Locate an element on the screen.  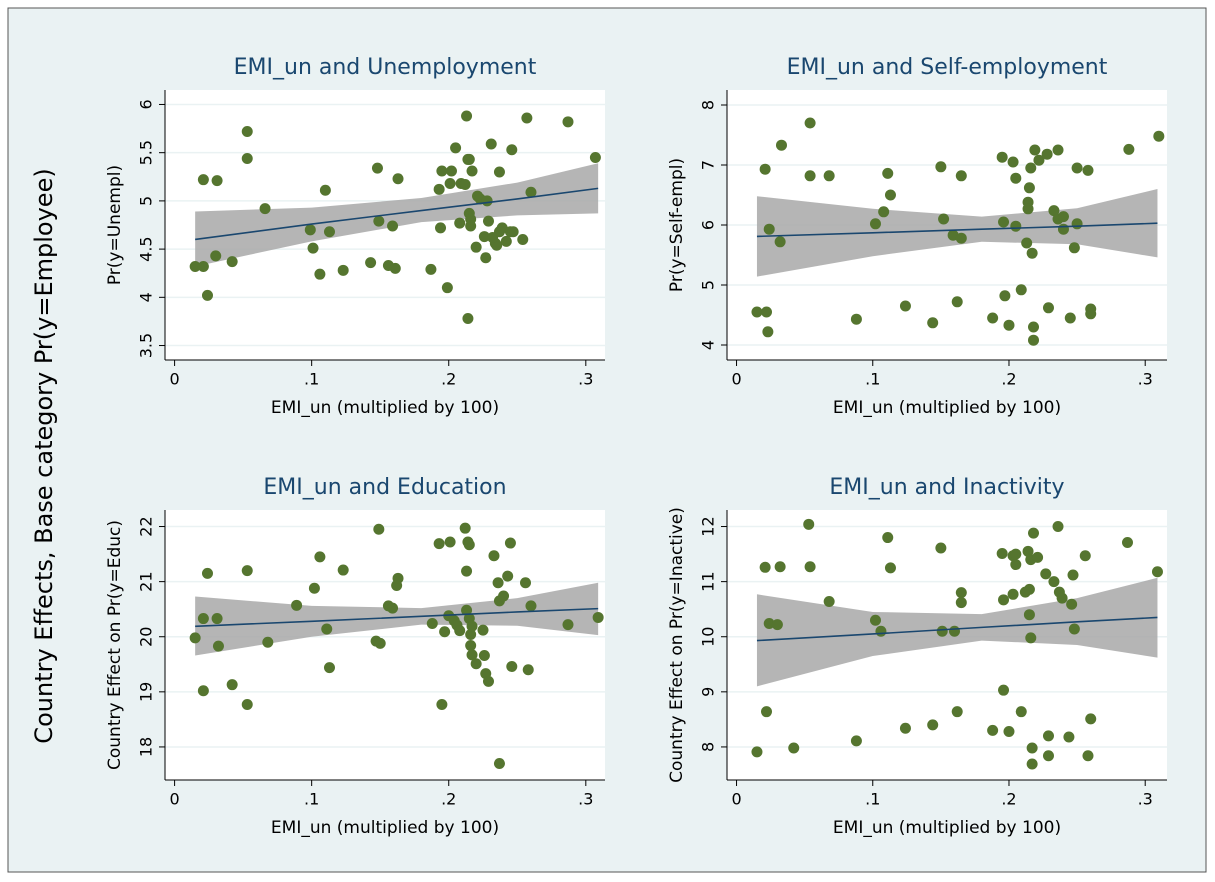
y-tick-label: 10 is located at coordinates (708, 637).